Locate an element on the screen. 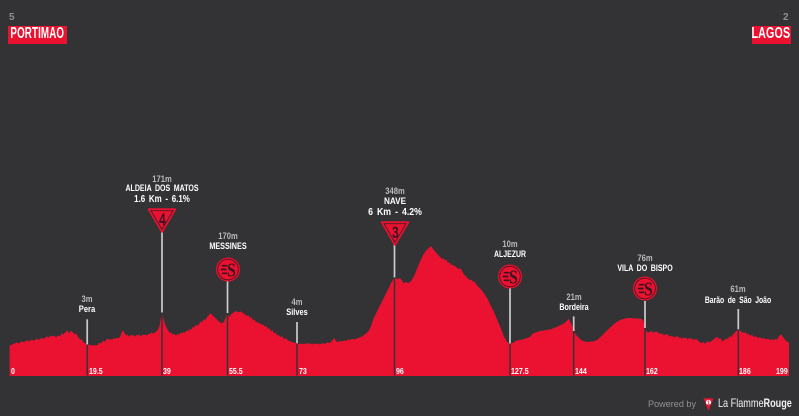 Image resolution: width=799 pixels, height=416 pixels. svg-text: 3 is located at coordinates (394, 233).